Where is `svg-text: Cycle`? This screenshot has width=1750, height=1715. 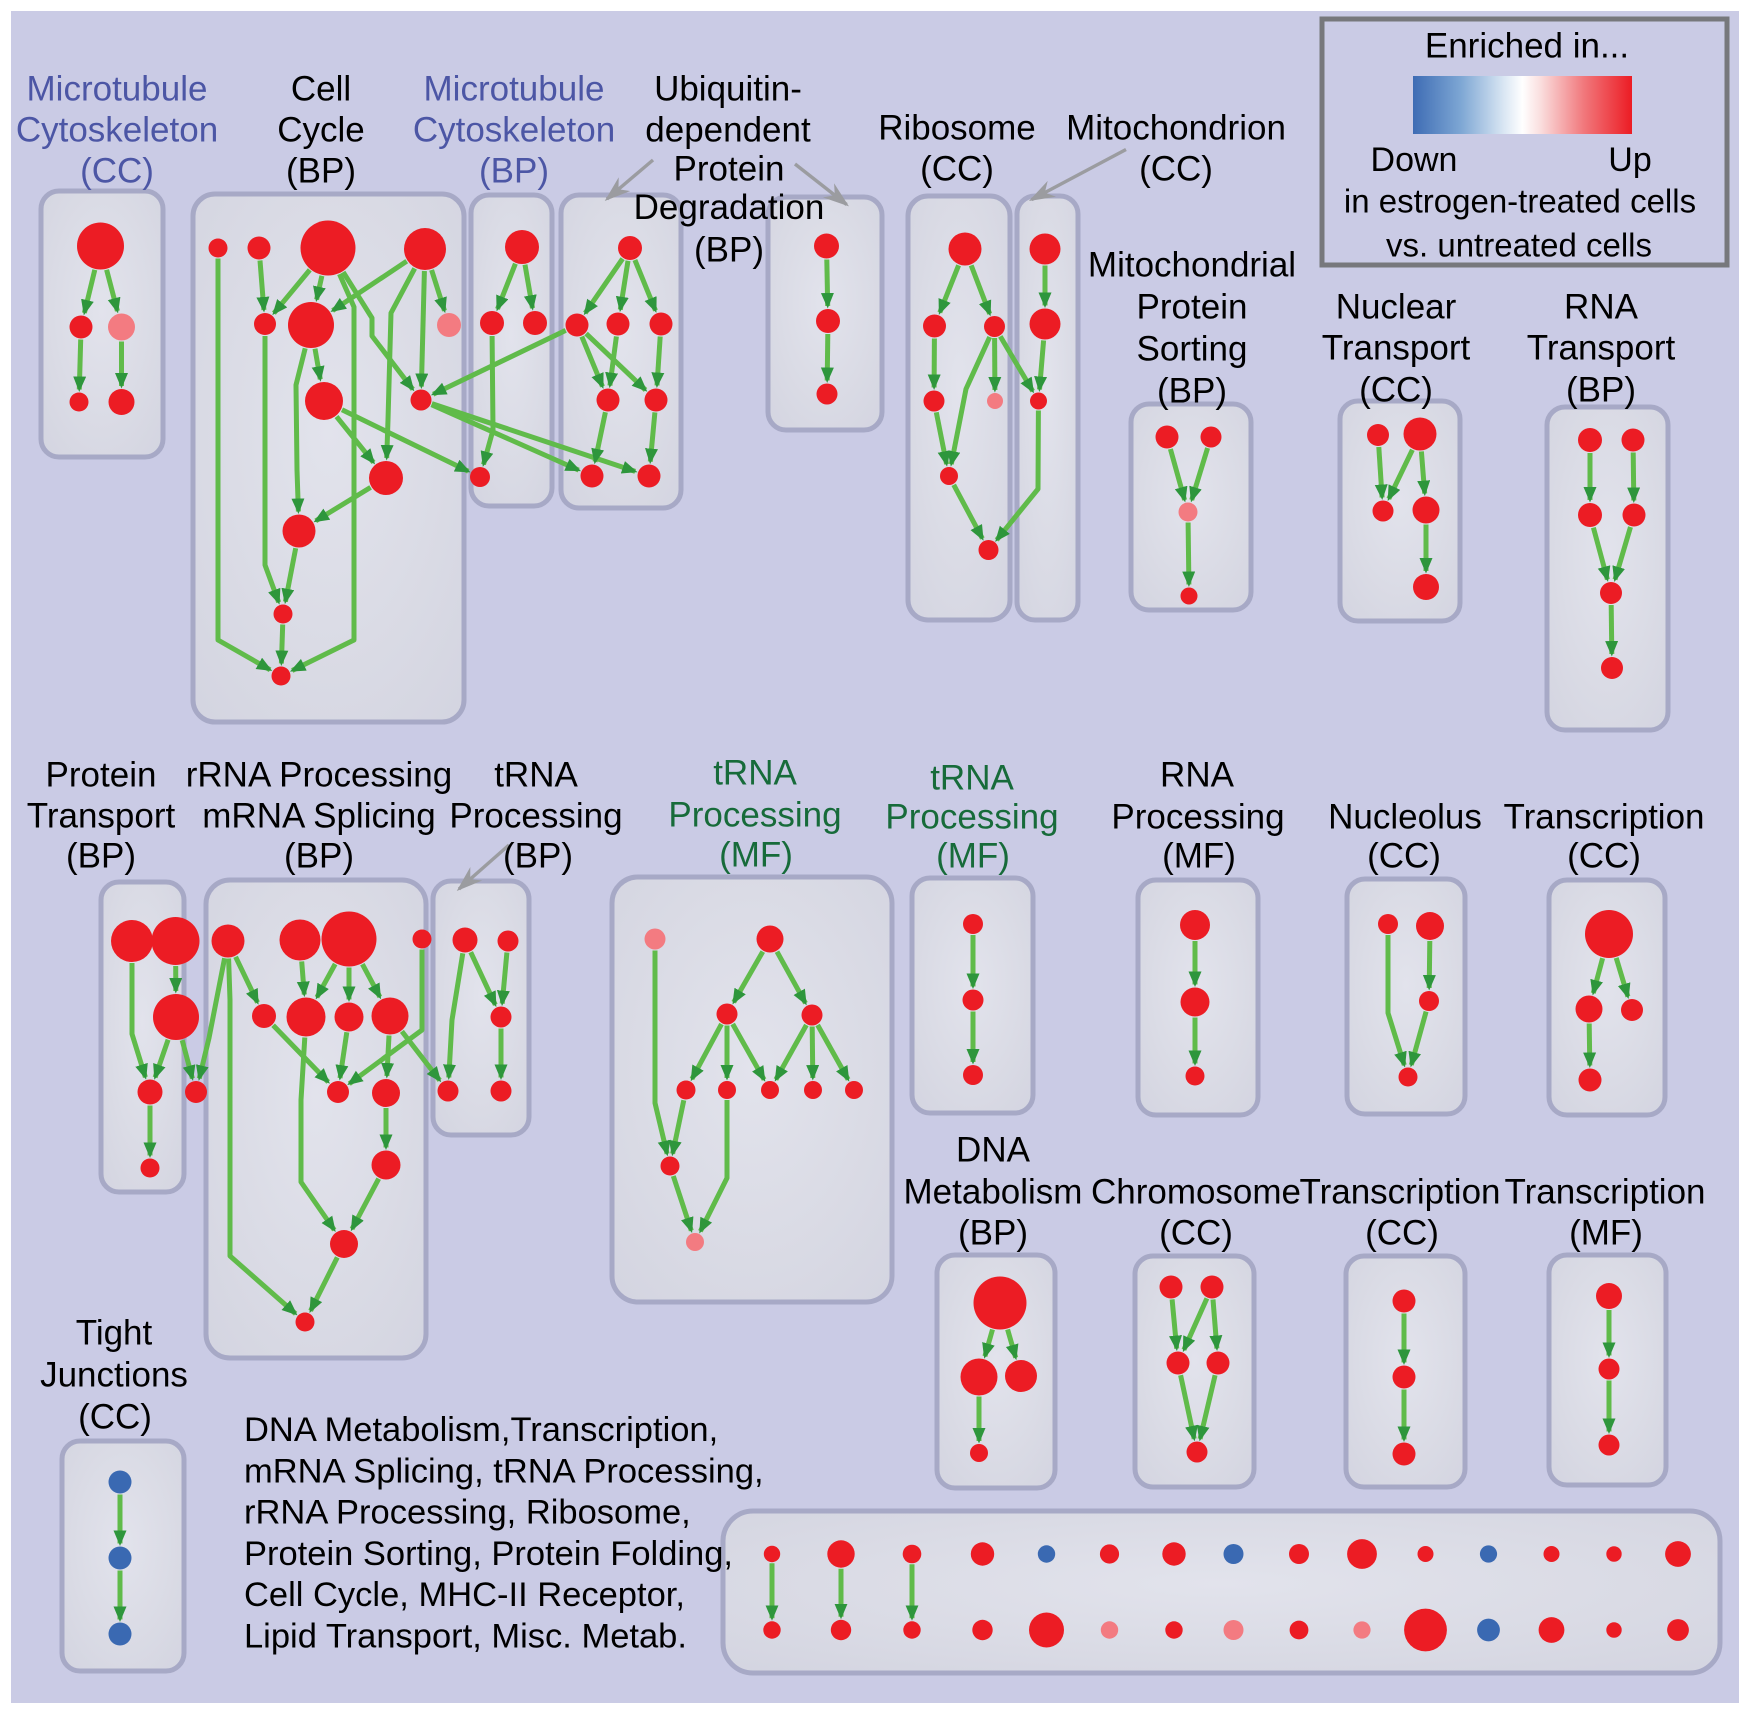 svg-text: Cycle is located at coordinates (321, 130).